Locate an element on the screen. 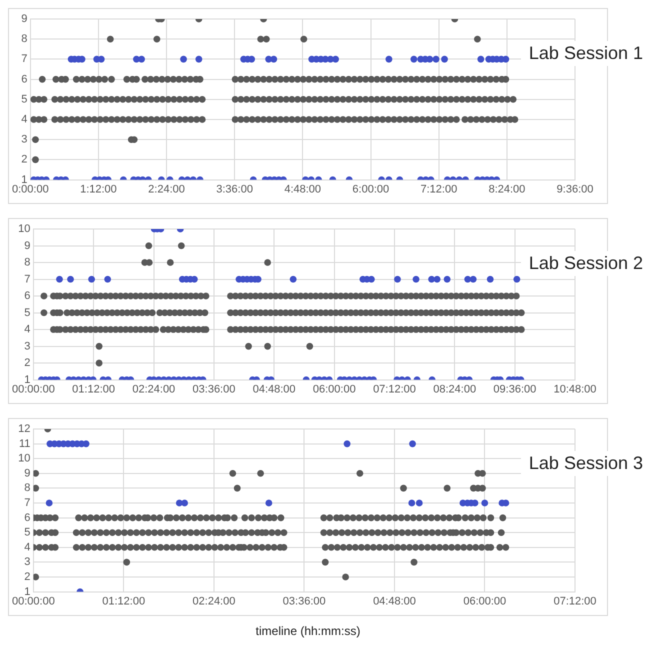 This screenshot has width=652, height=652. x-tick-label: 09:36:00 is located at coordinates (514, 389).